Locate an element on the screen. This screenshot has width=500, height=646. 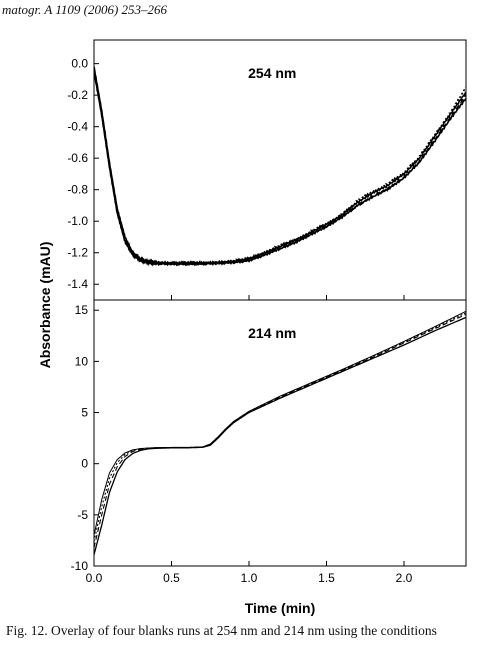
p214-x-tick-label: 2.0 is located at coordinates (404, 578).